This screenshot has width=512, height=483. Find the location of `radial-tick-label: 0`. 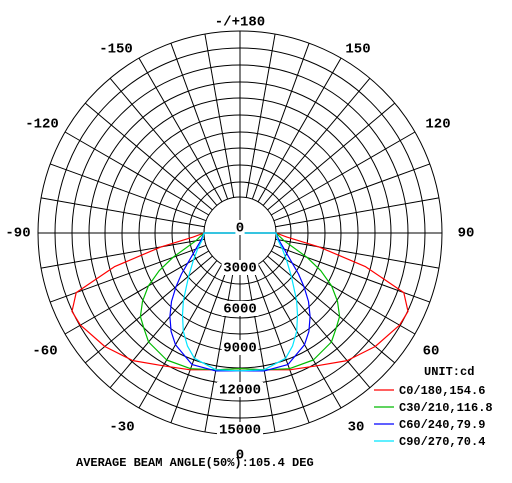

radial-tick-label: 0 is located at coordinates (240, 229).